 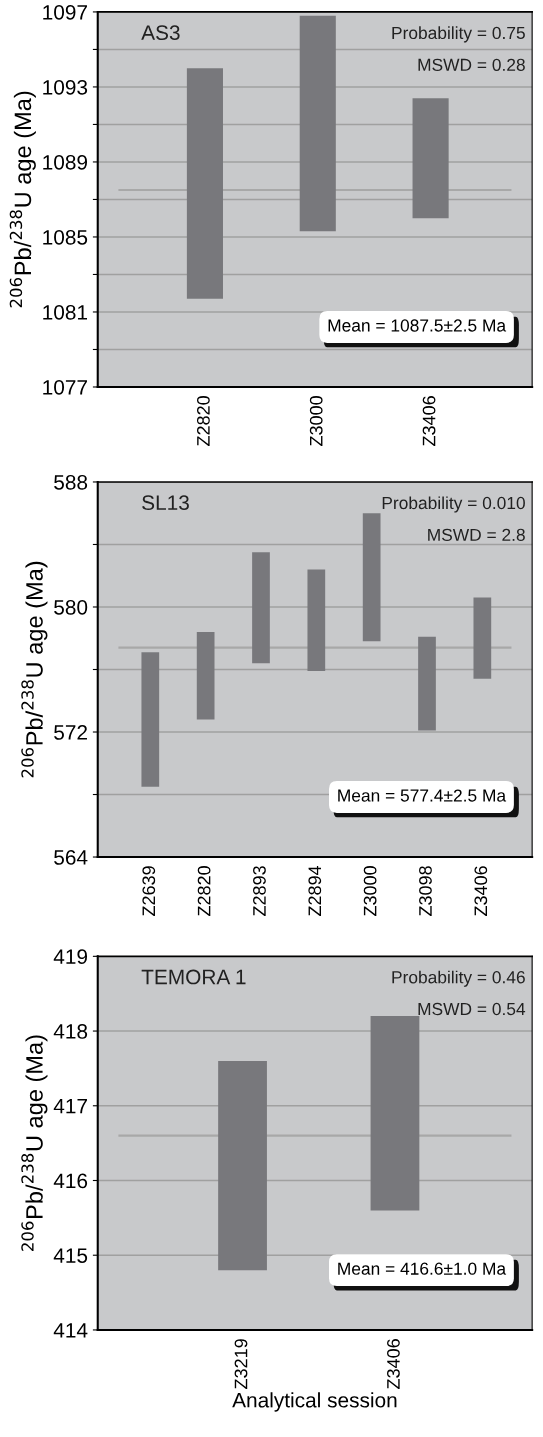 I want to click on annotation: Mean = 416.6±1.0 Ma, so click(x=422, y=1268).